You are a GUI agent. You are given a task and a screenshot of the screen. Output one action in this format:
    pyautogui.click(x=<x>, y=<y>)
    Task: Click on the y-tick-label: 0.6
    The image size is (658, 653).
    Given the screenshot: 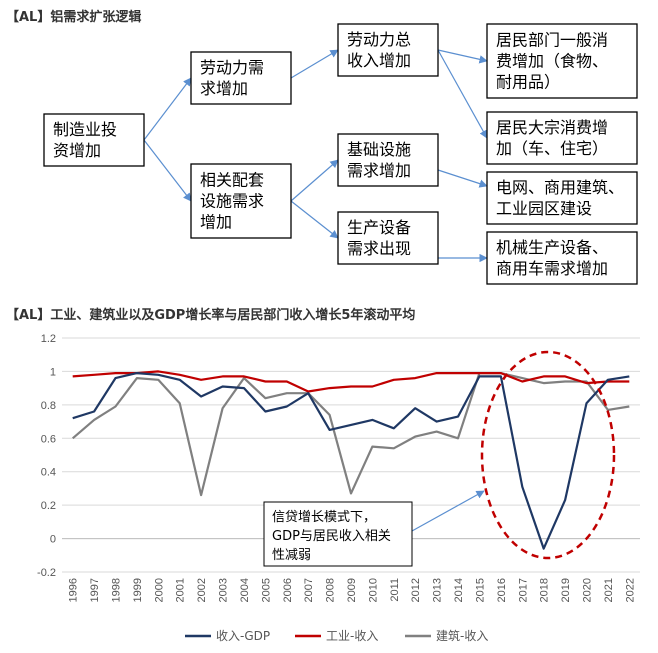 What is the action you would take?
    pyautogui.click(x=48, y=439)
    